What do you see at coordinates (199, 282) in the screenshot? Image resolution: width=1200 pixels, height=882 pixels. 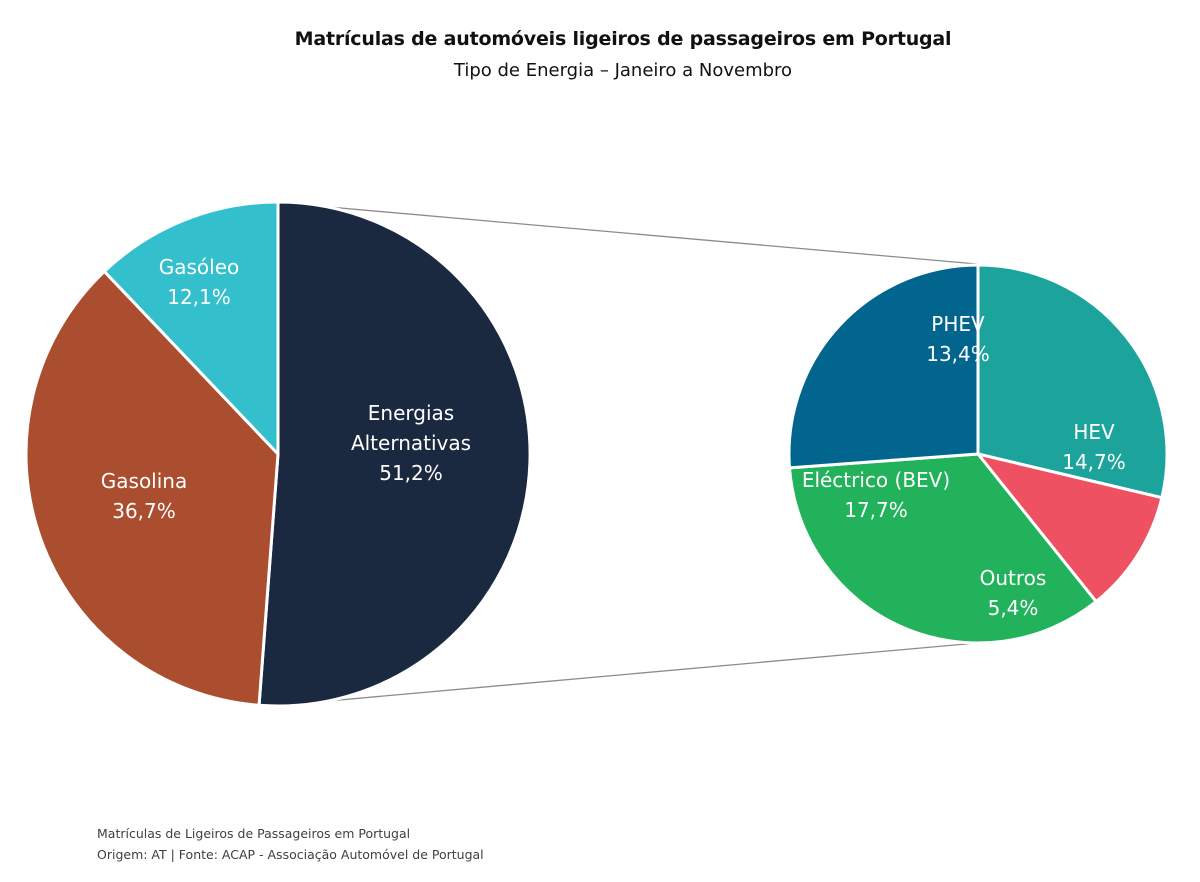 I see `main-label-gasoleo: Gasóleo 12,1%` at bounding box center [199, 282].